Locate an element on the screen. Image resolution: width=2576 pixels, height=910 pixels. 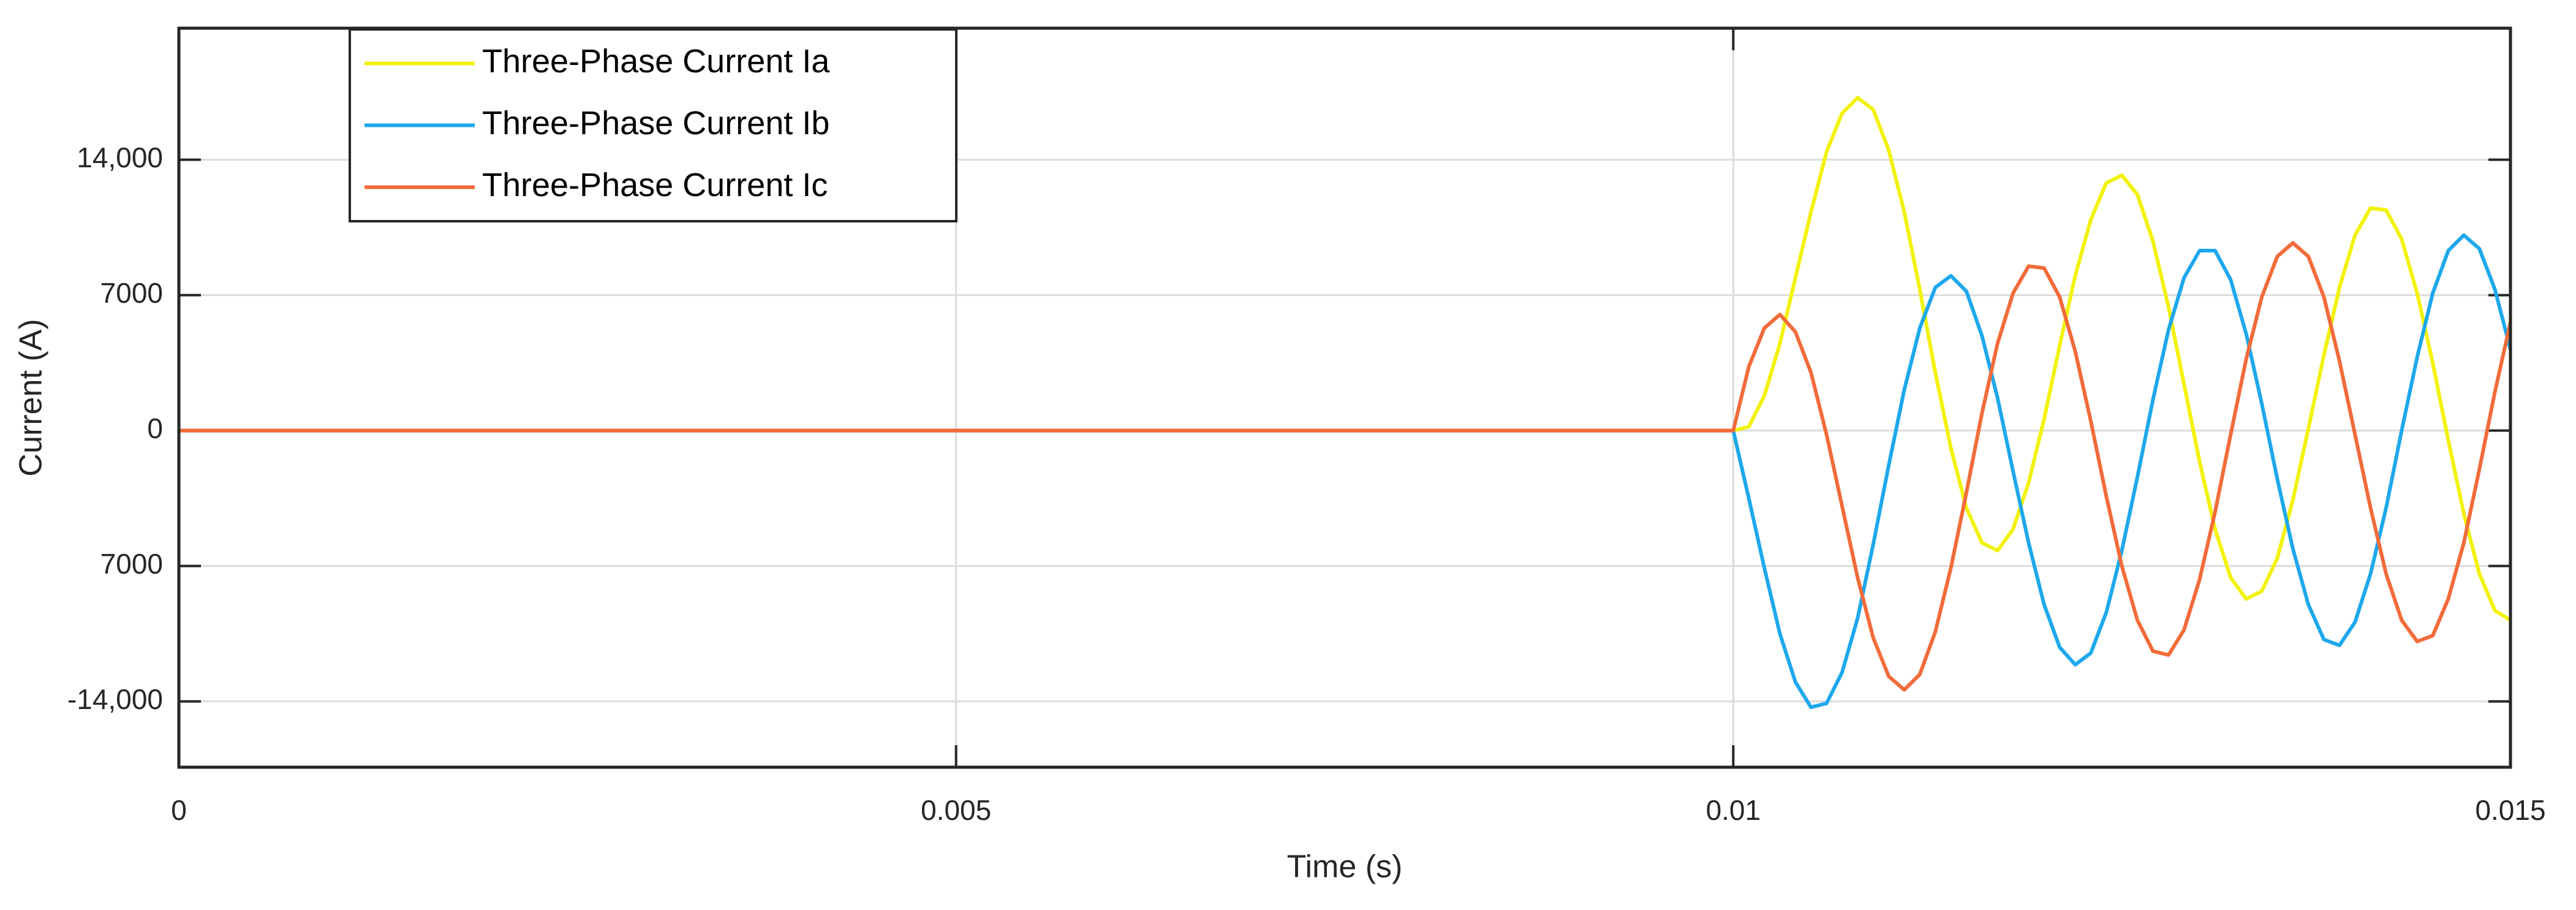
legend-label: Three-Phase Current Ia is located at coordinates (656, 61).